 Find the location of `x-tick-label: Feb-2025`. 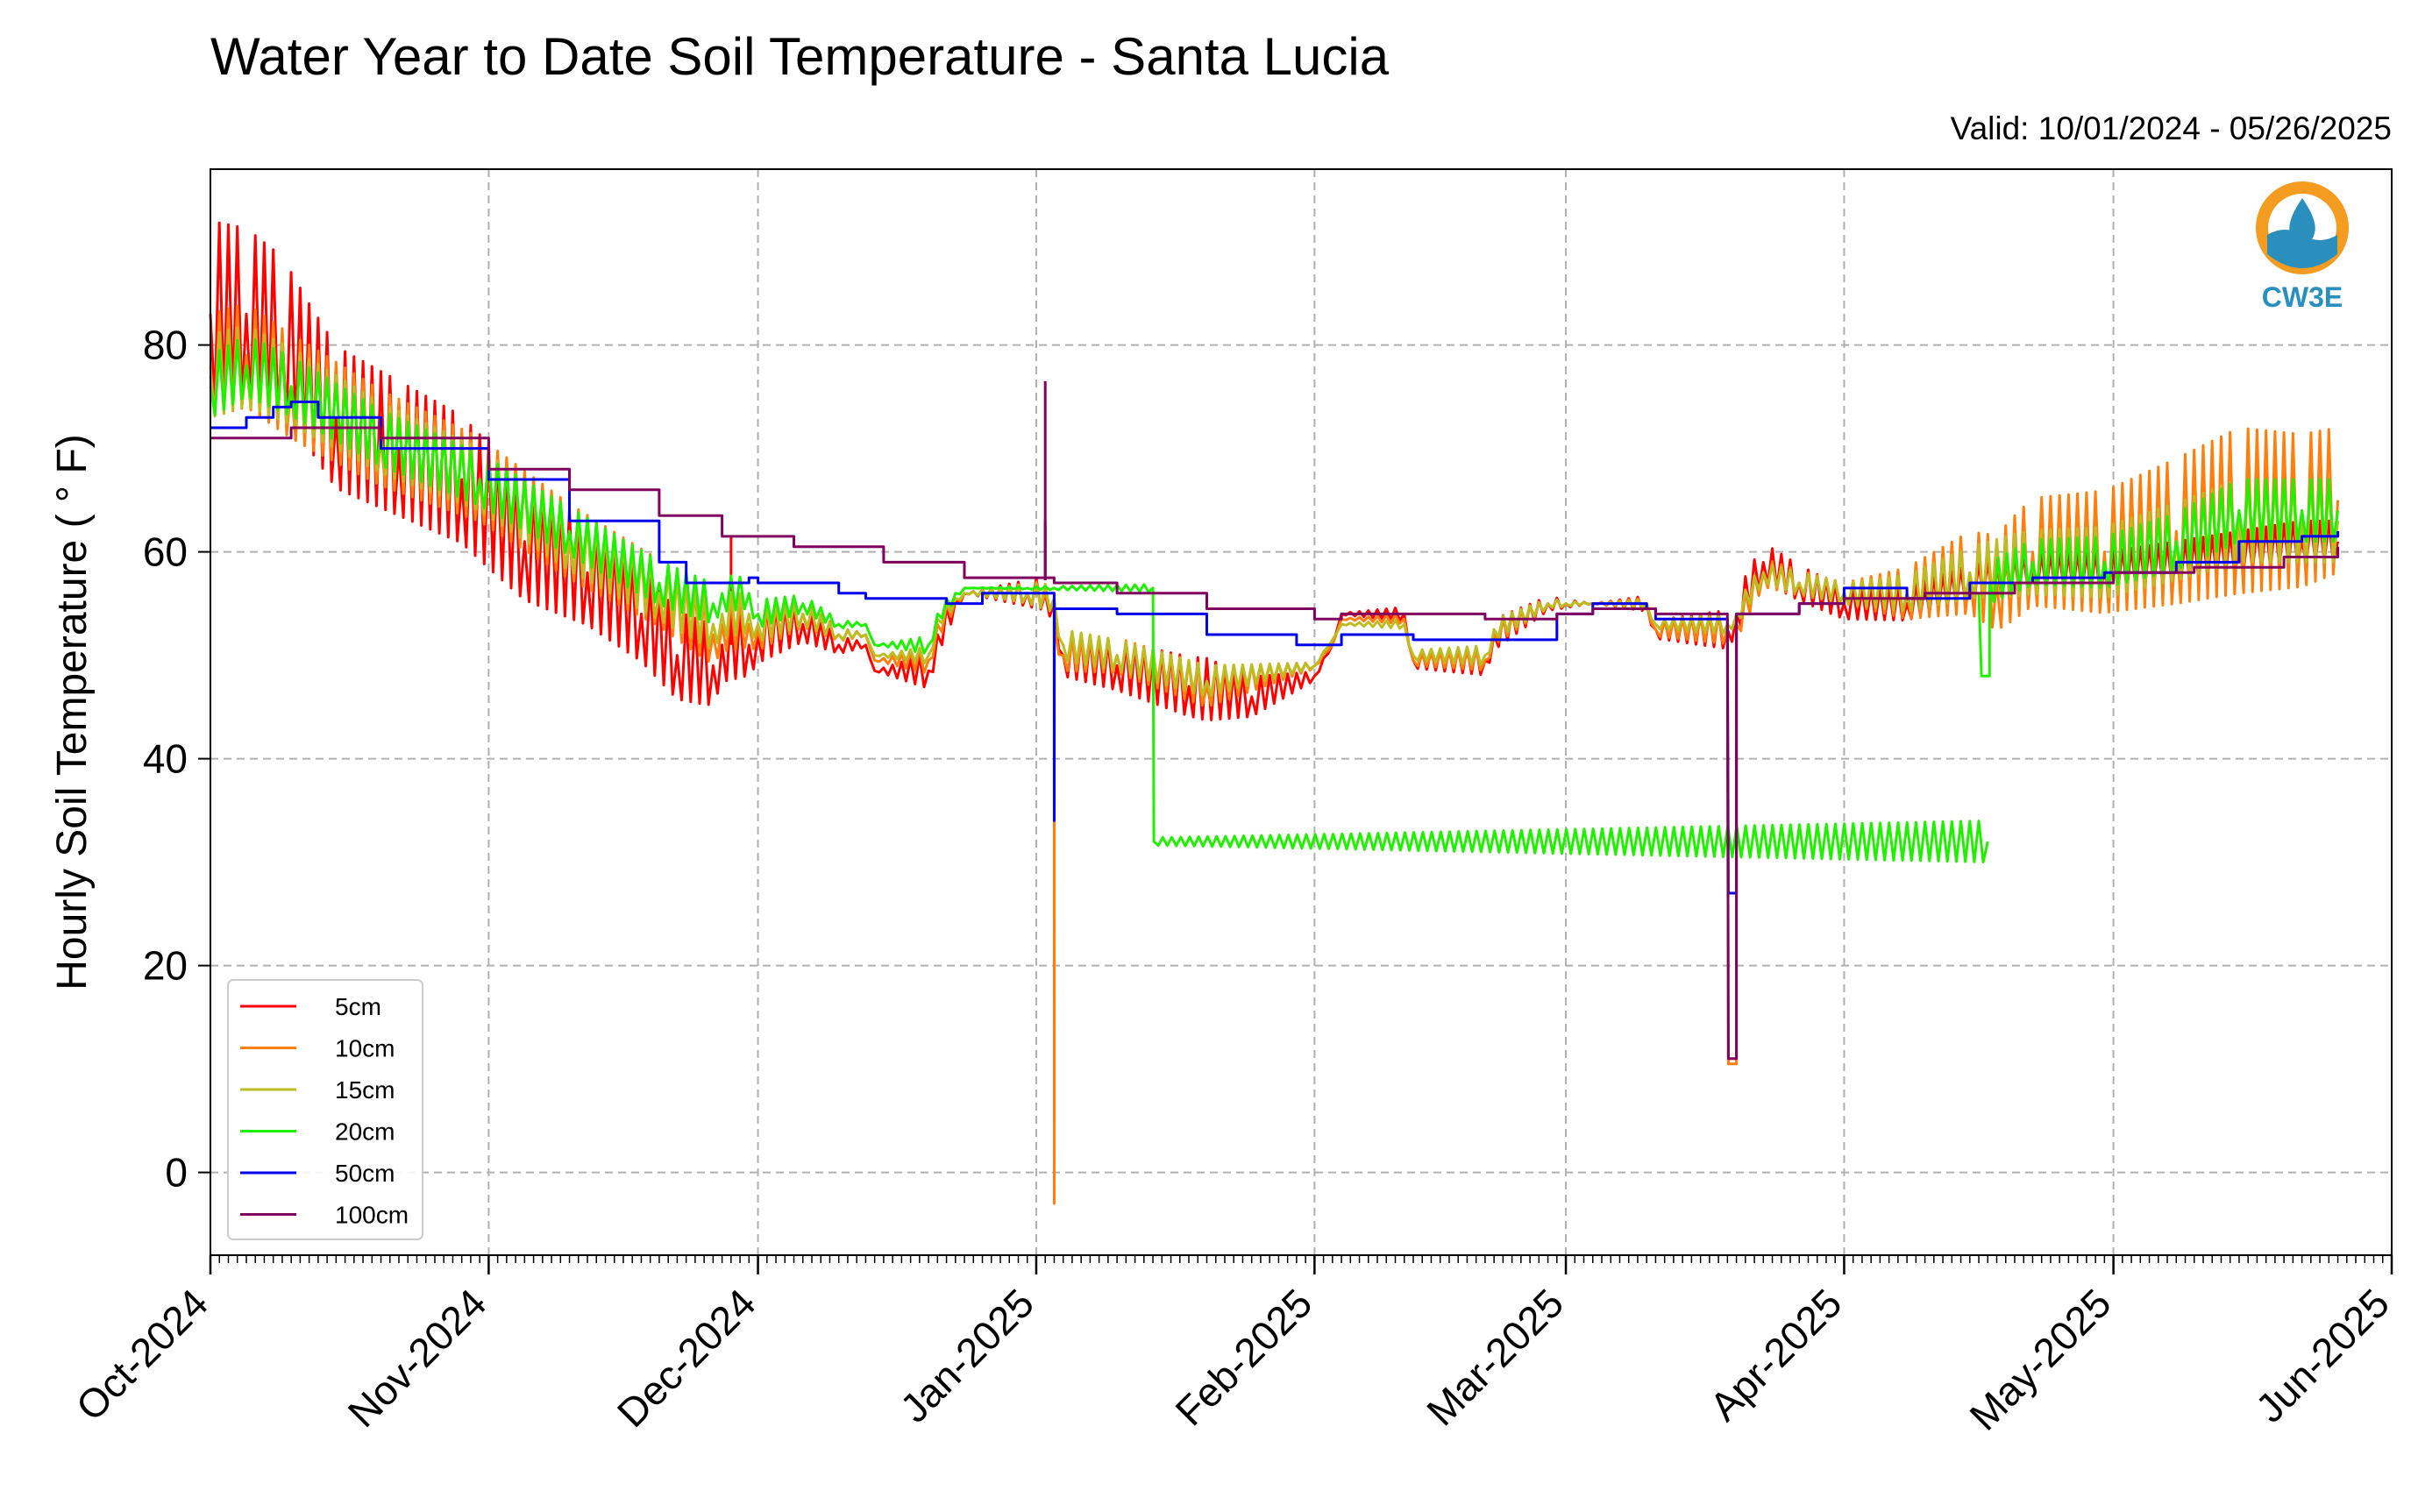

x-tick-label: Feb-2025 is located at coordinates (1243, 1357).